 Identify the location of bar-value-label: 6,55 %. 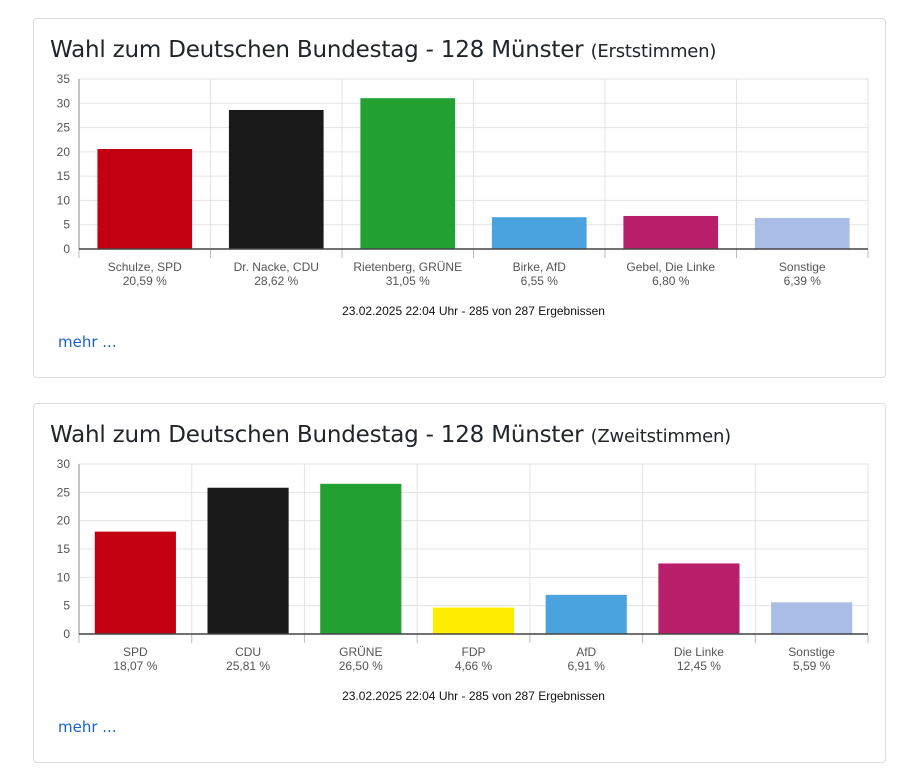
(540, 281).